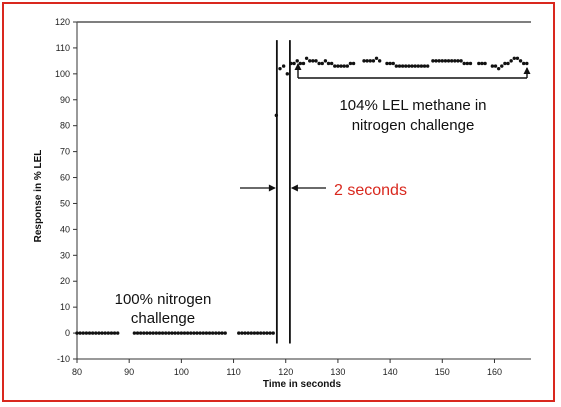 This screenshot has width=561, height=407. What do you see at coordinates (163, 318) in the screenshot?
I see `nitrogen-annotation-line-2: challenge` at bounding box center [163, 318].